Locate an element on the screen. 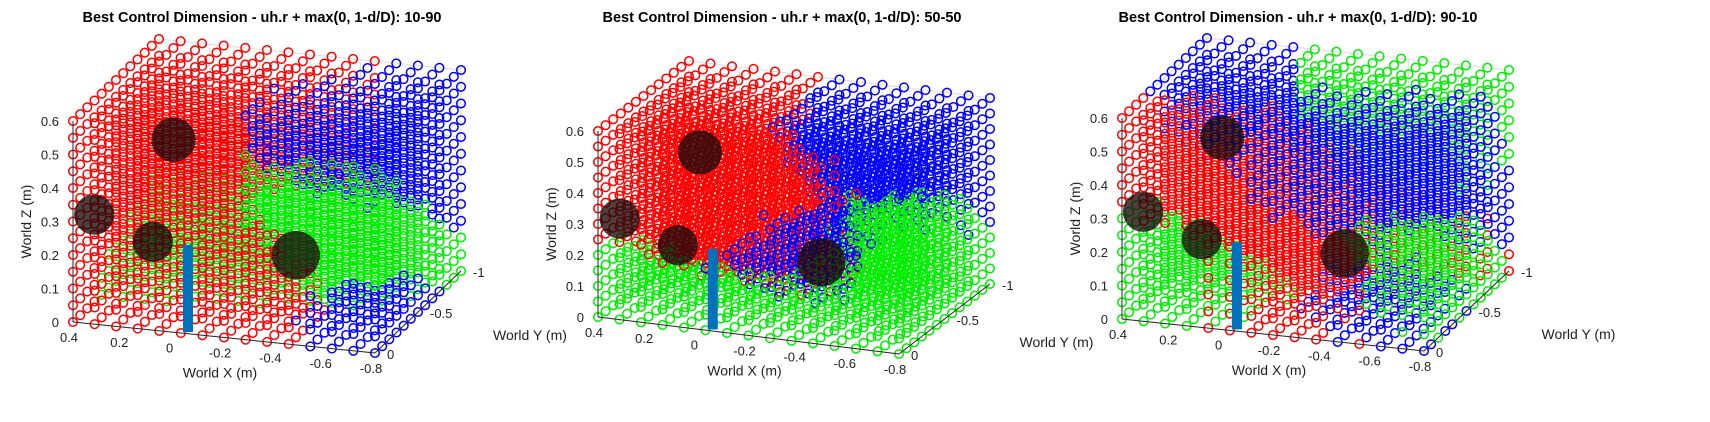 Image resolution: width=1710 pixels, height=422 pixels. z-tick-label: 0.6 is located at coordinates (50, 121).